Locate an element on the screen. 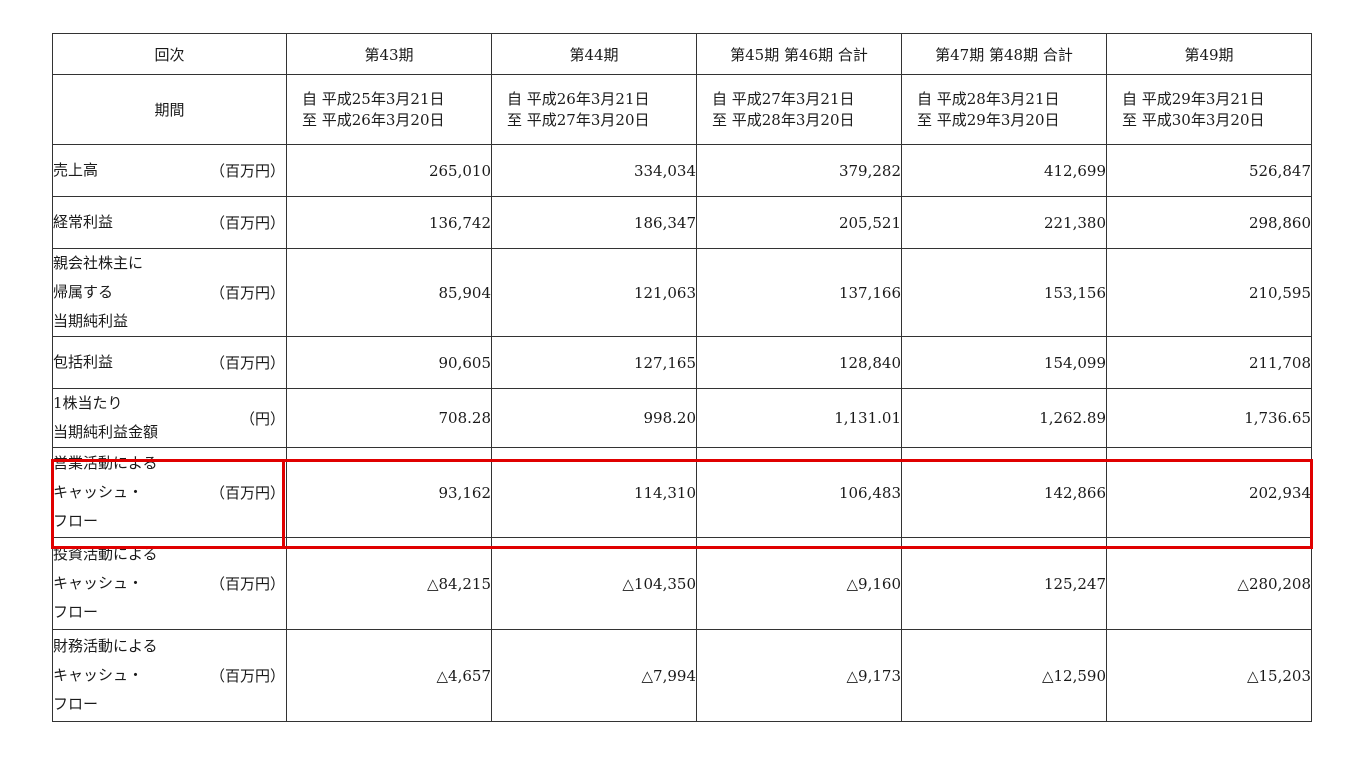  value-cell: 221,380 is located at coordinates (1004, 222).